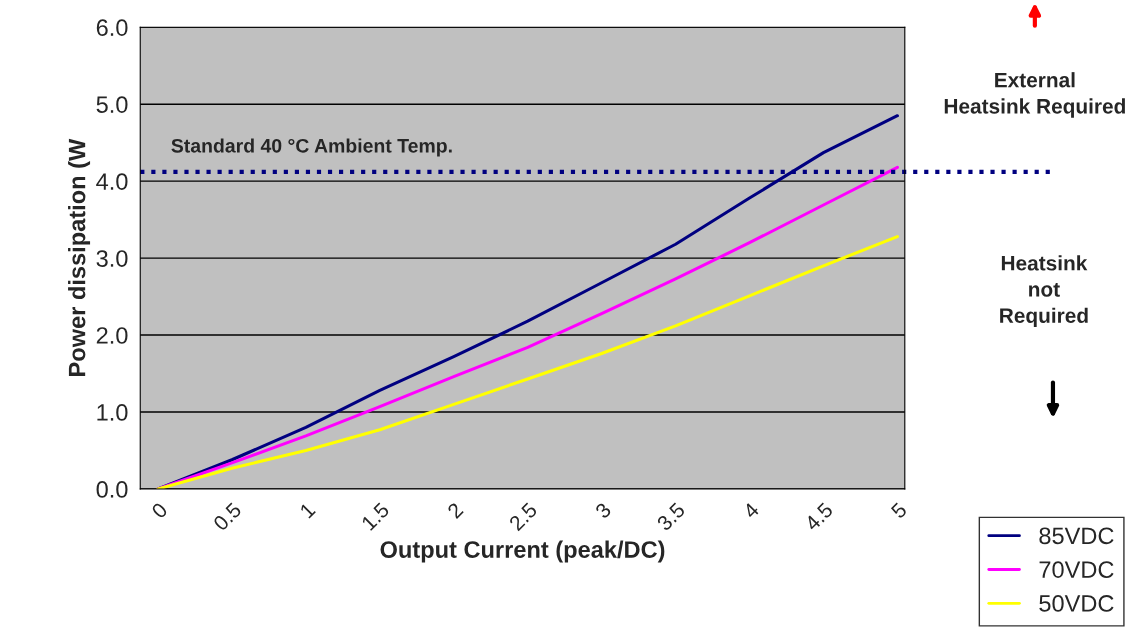 Image resolution: width=1131 pixels, height=633 pixels. What do you see at coordinates (1044, 291) in the screenshot?
I see `text: Heatsink not Required` at bounding box center [1044, 291].